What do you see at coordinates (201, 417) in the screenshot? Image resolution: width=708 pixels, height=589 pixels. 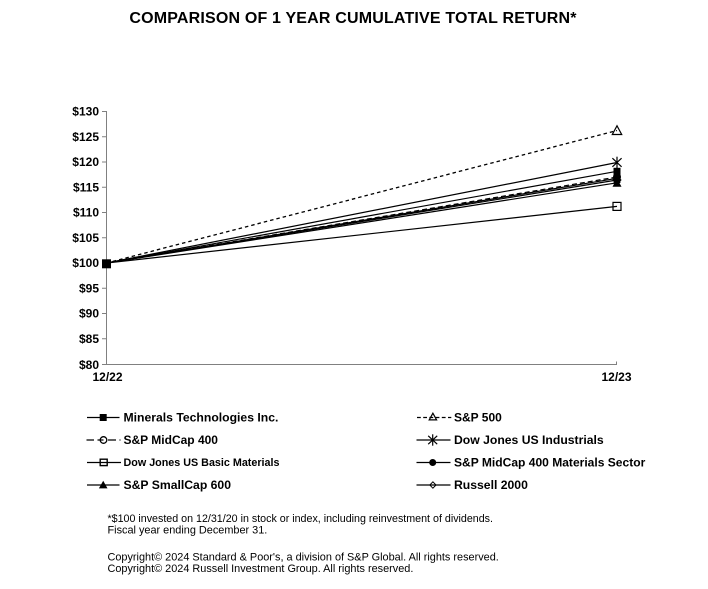 I see `svg-text: Minerals Technologies Inc.` at bounding box center [201, 417].